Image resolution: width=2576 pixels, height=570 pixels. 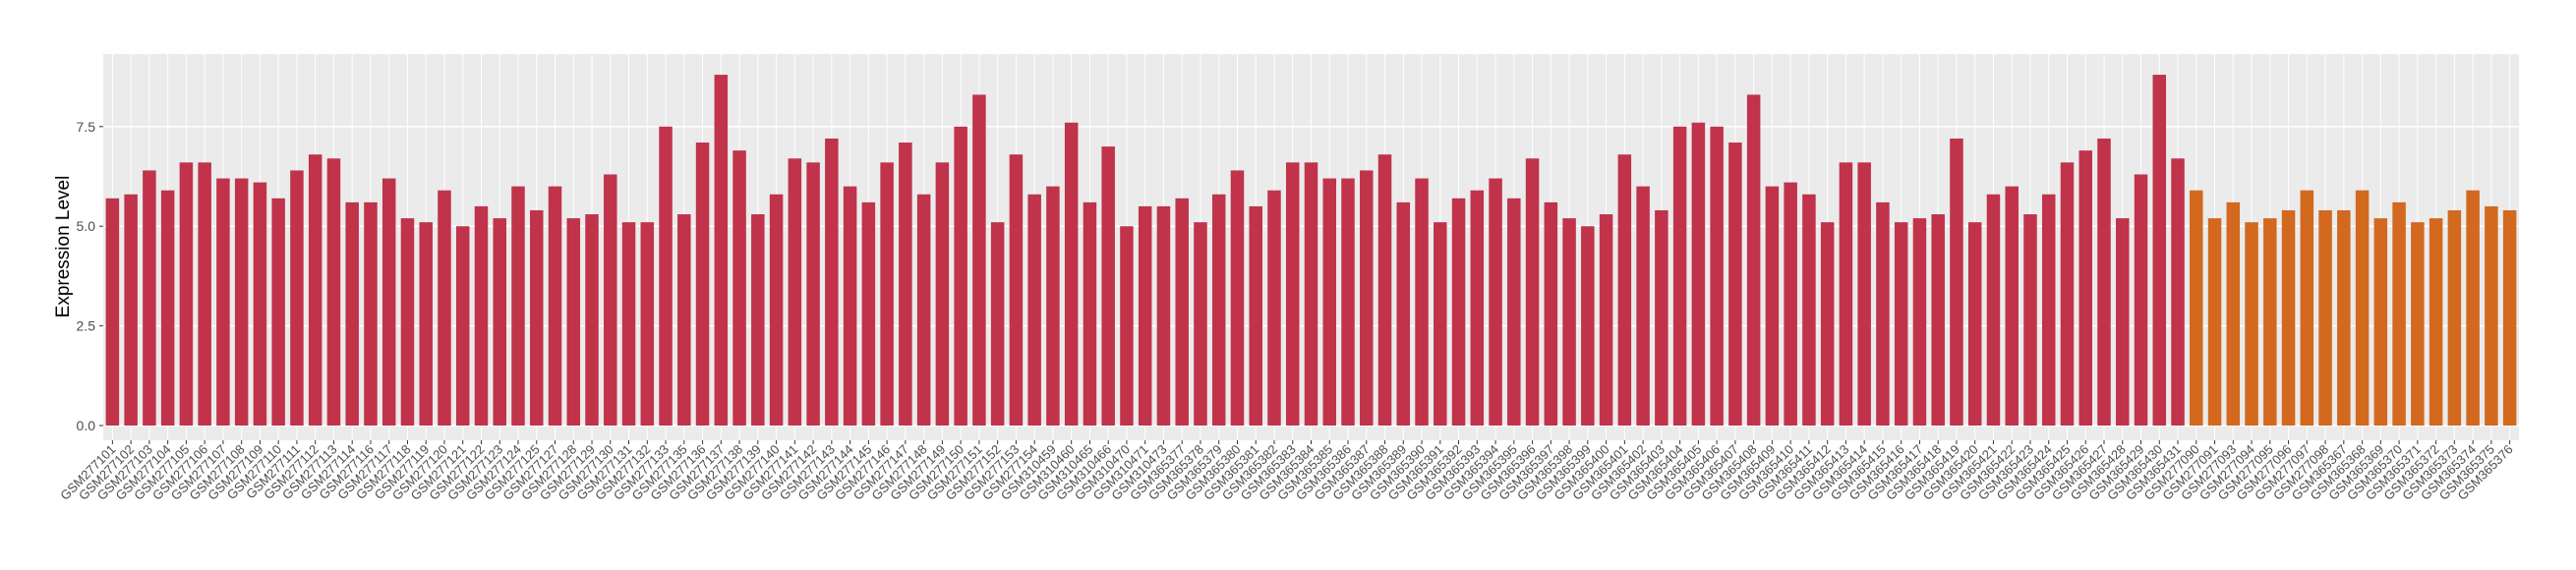 What do you see at coordinates (86, 127) in the screenshot?
I see `y-tick-label: 7.5` at bounding box center [86, 127].